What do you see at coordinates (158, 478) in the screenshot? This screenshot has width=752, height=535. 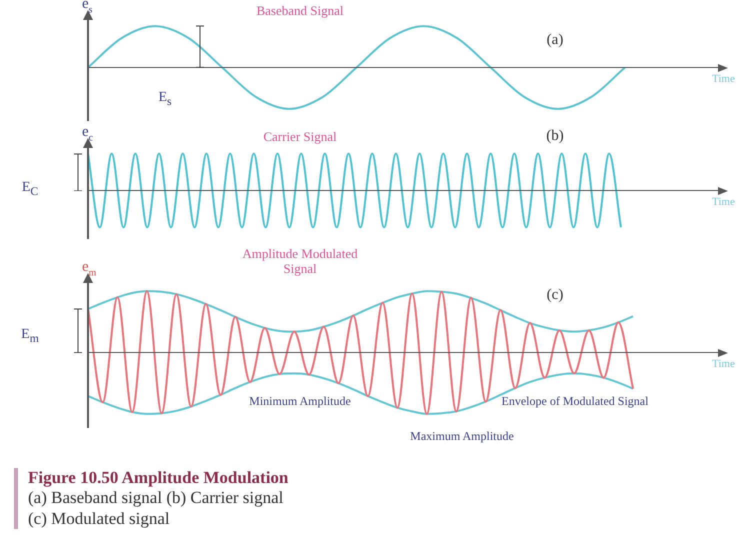 I see `caption: Figure 10.50 Amplitude Modulation` at bounding box center [158, 478].